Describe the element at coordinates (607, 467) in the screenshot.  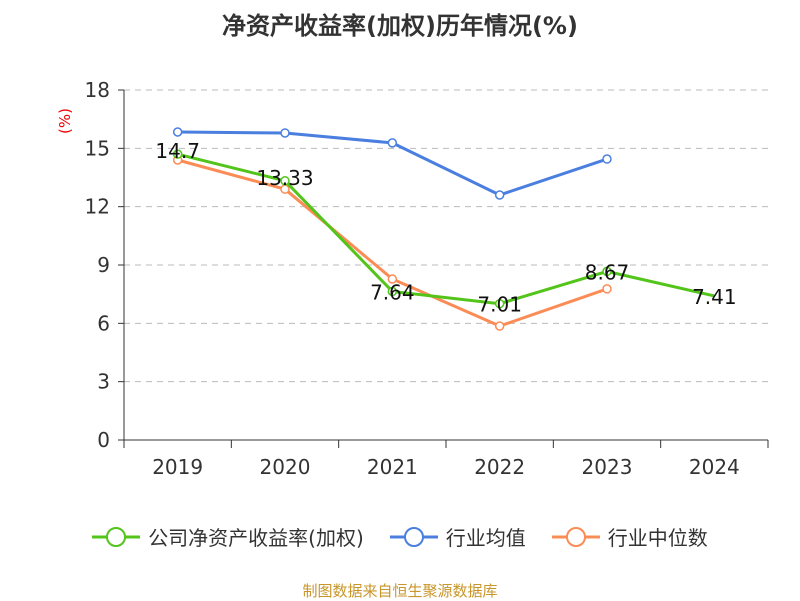
I see `x-tick-label: 2023` at that location.